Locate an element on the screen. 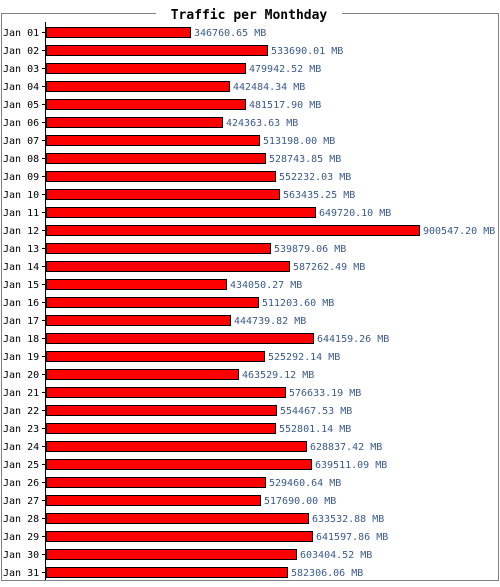 This screenshot has height=587, width=500. value-label: 533690.01 MB is located at coordinates (307, 51).